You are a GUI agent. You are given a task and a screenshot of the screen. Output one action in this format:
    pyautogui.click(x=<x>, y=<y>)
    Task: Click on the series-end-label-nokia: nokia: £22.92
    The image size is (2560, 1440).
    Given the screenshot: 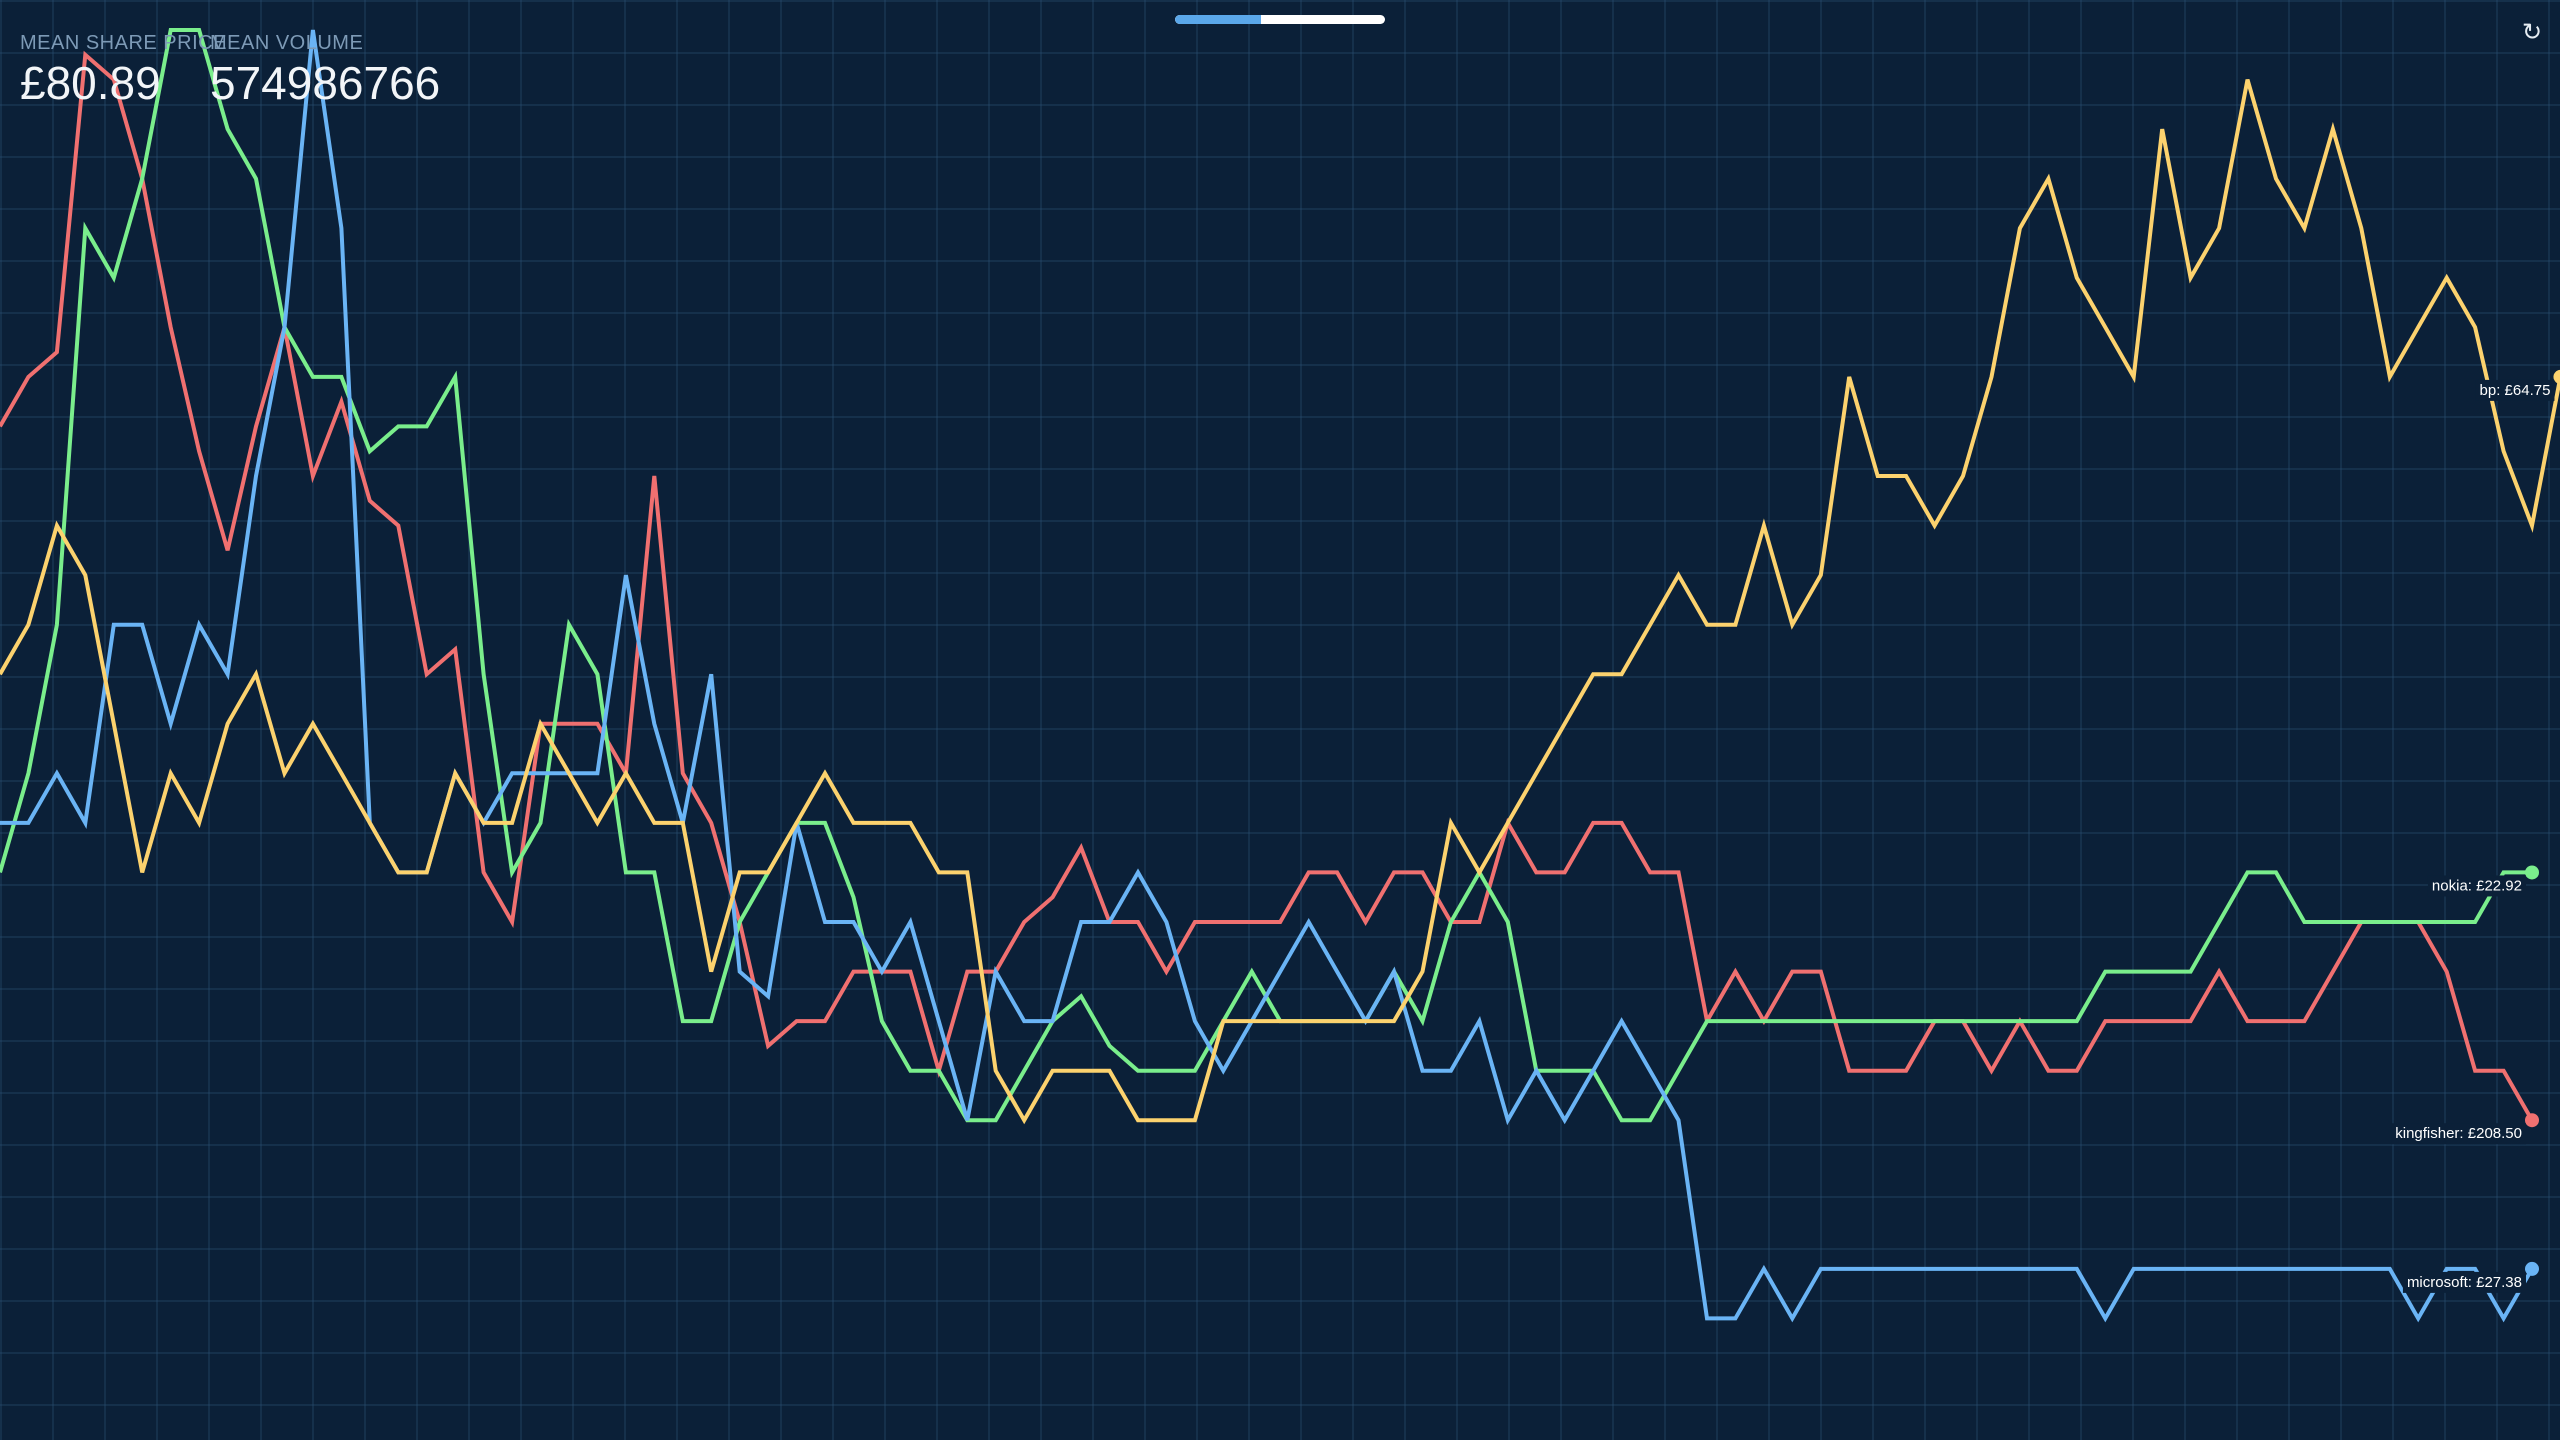 What is the action you would take?
    pyautogui.click(x=2477, y=885)
    